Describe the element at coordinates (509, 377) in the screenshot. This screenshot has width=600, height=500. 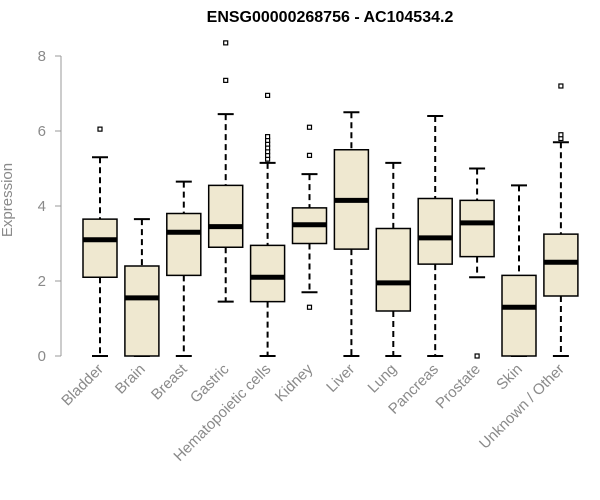
I see `x-tick-label: Skin` at that location.